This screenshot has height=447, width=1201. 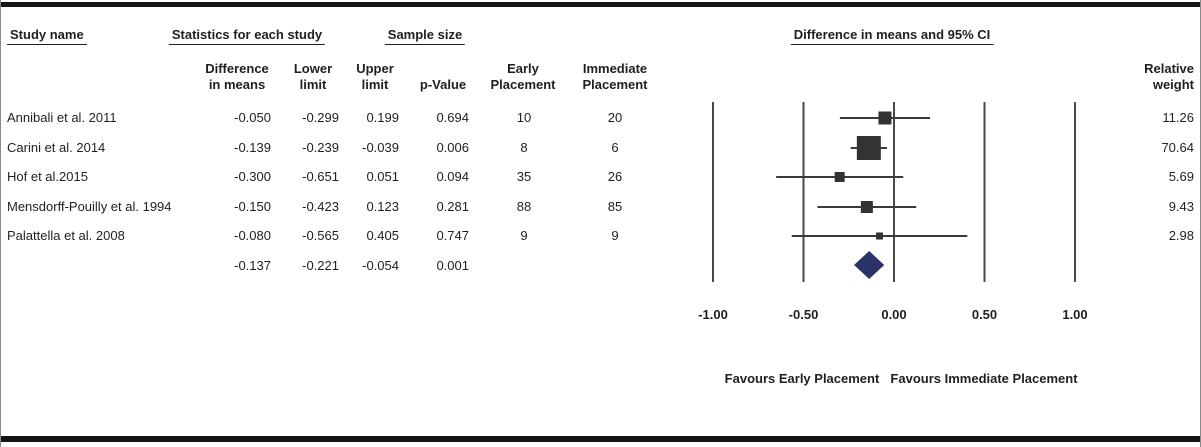 I want to click on study-name: Annibali et al. 2011, so click(x=62, y=117).